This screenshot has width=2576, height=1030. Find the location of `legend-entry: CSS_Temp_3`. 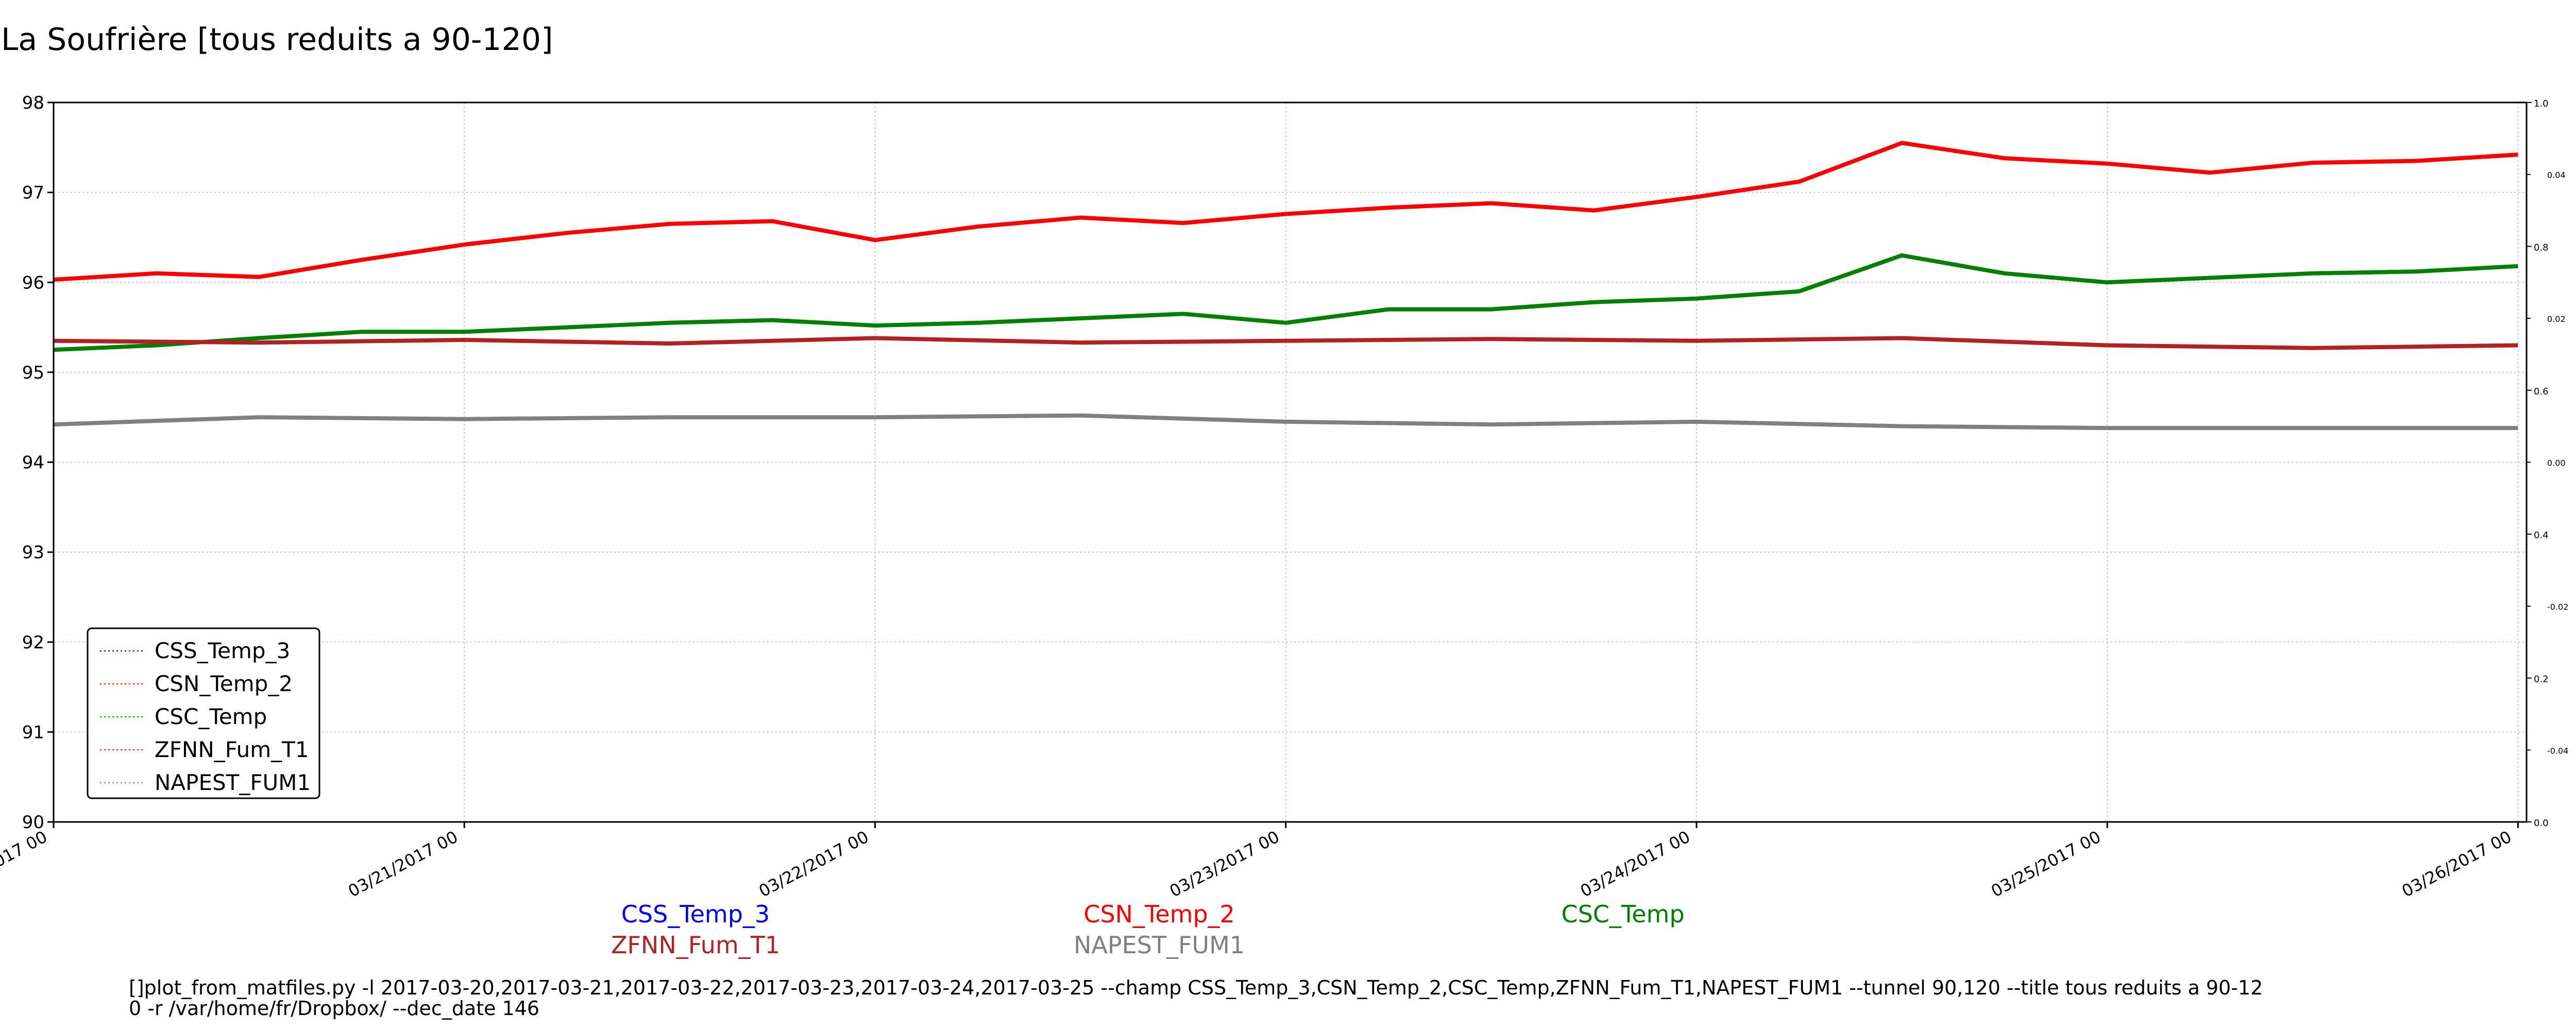

legend-entry: CSS_Temp_3 is located at coordinates (222, 651).